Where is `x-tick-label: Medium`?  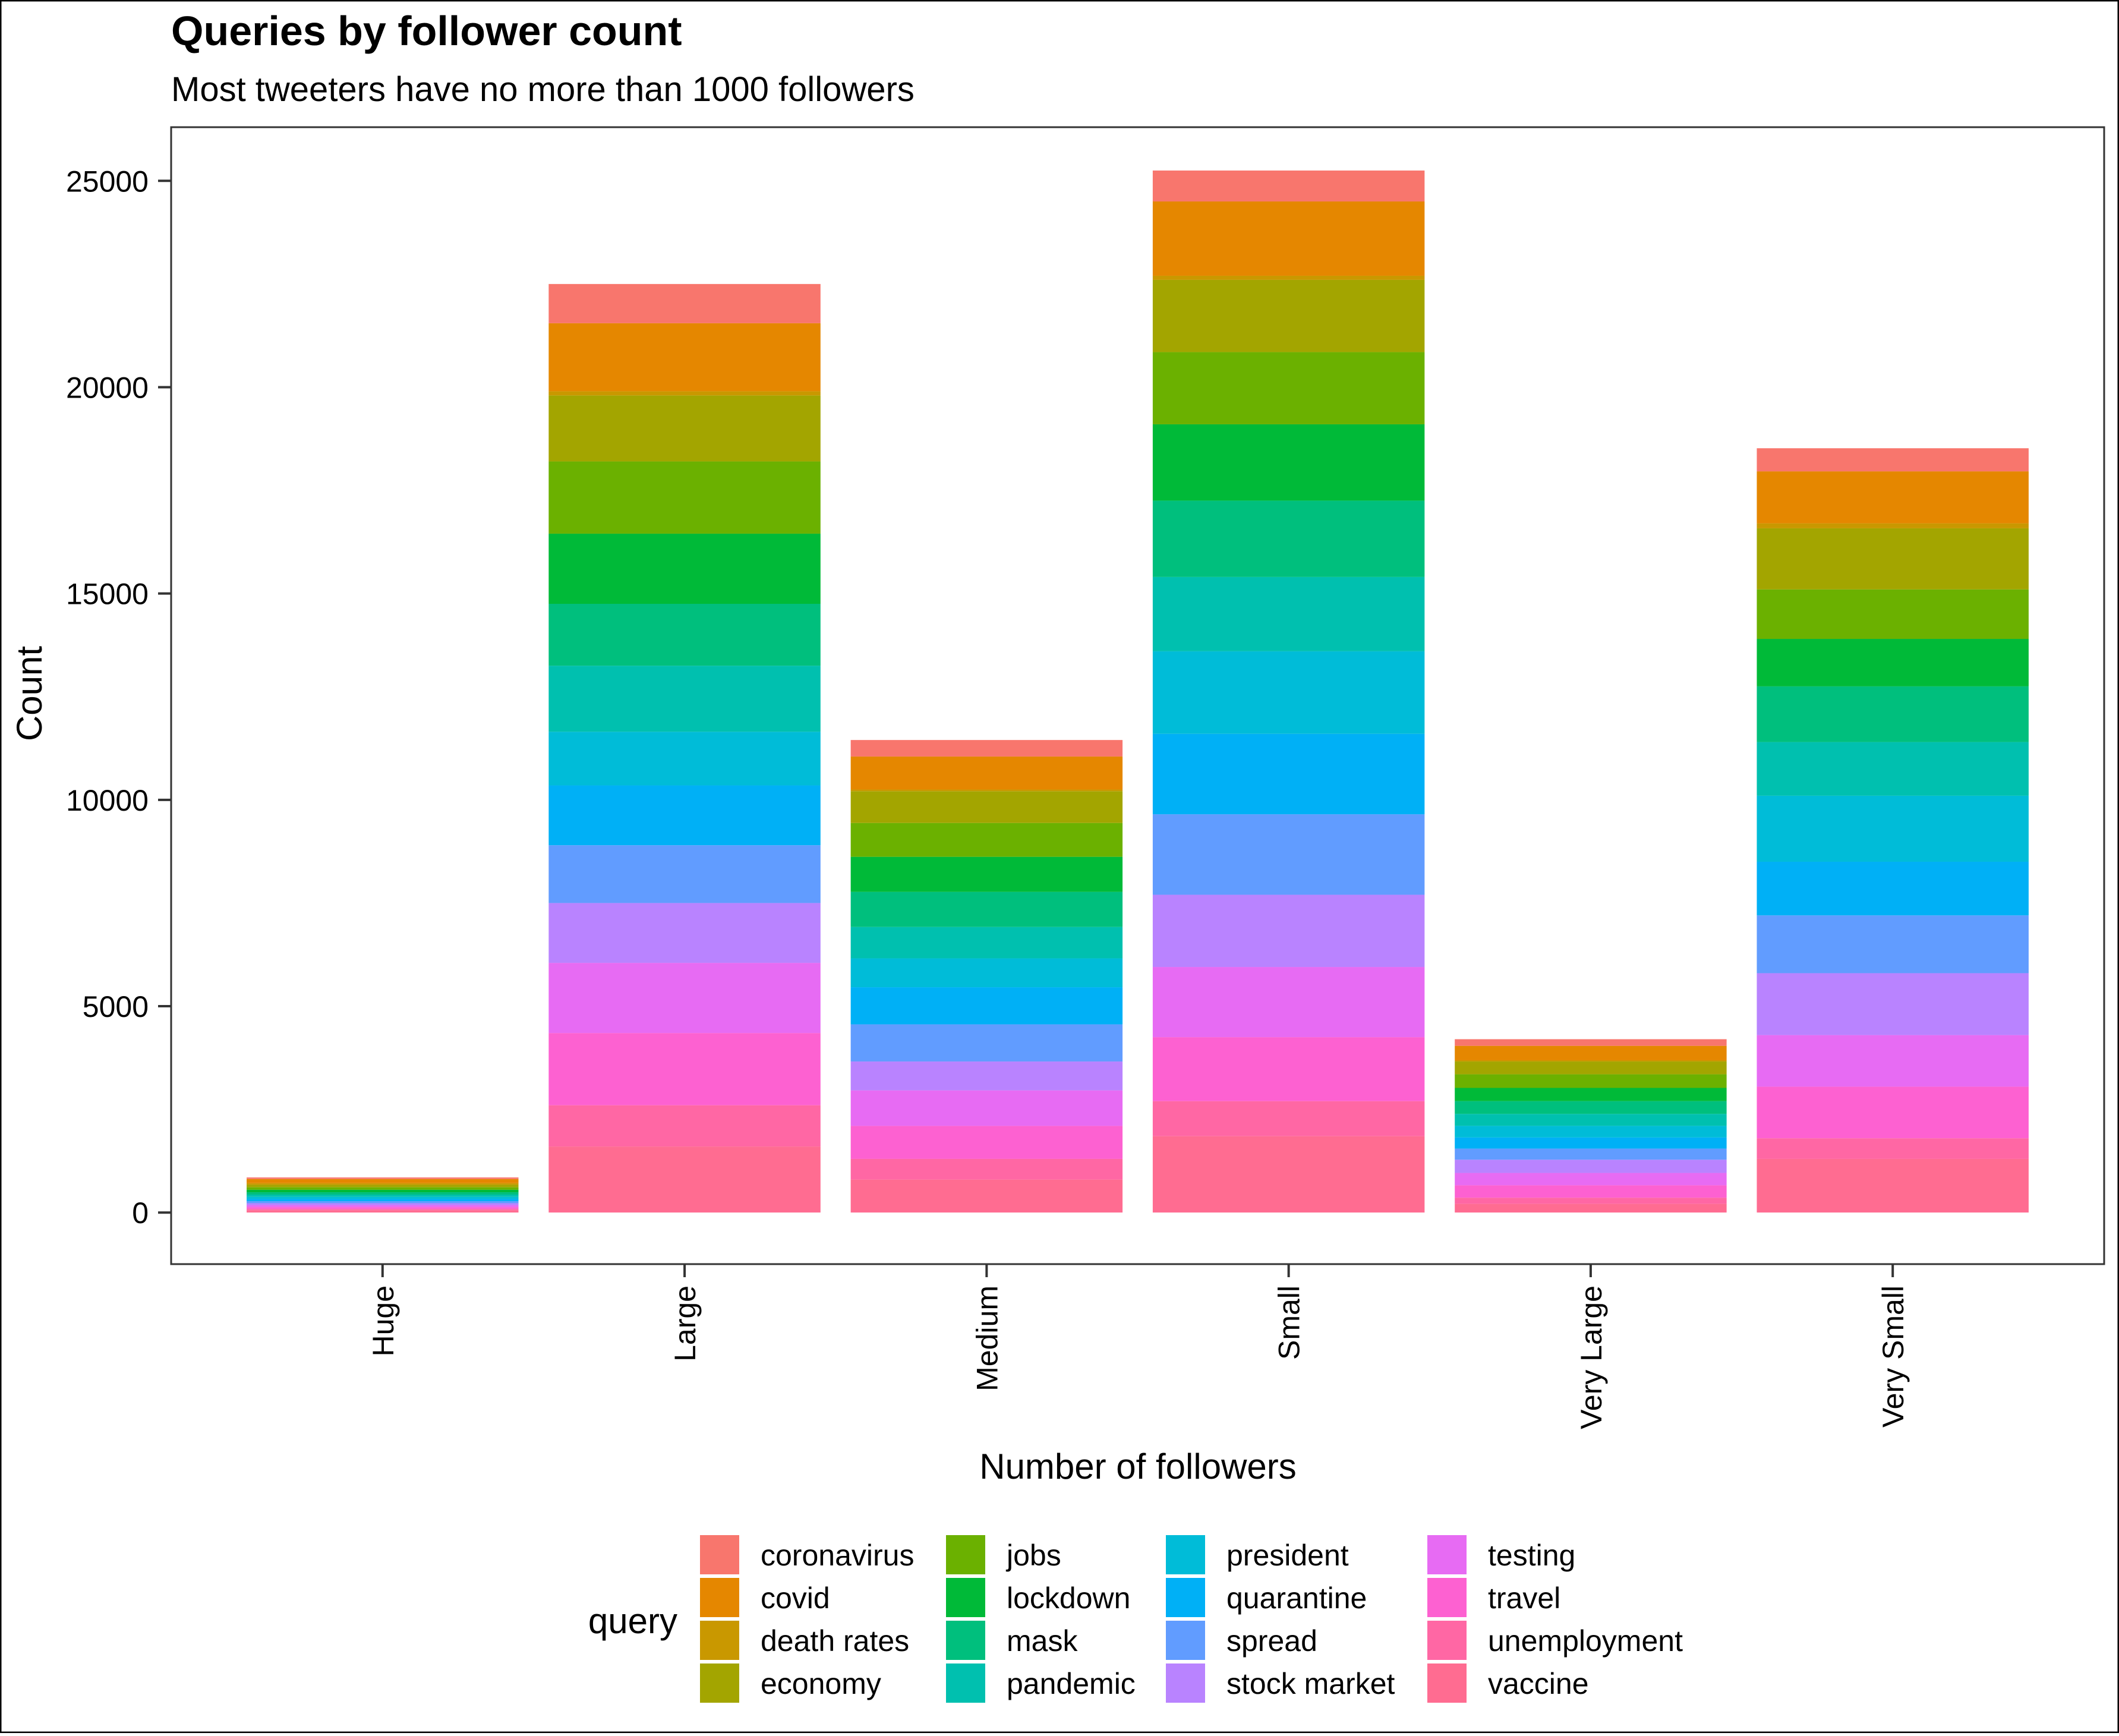
x-tick-label: Medium is located at coordinates (987, 1338).